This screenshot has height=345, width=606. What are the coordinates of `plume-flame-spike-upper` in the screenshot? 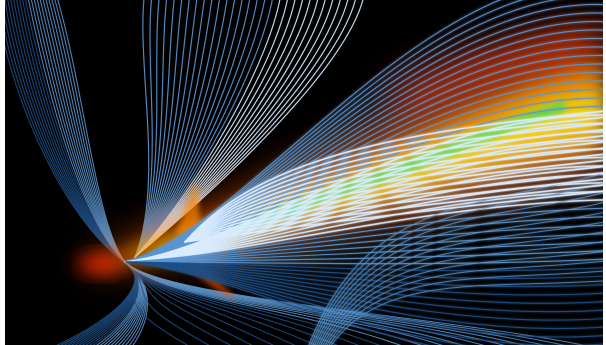 It's located at (188, 208).